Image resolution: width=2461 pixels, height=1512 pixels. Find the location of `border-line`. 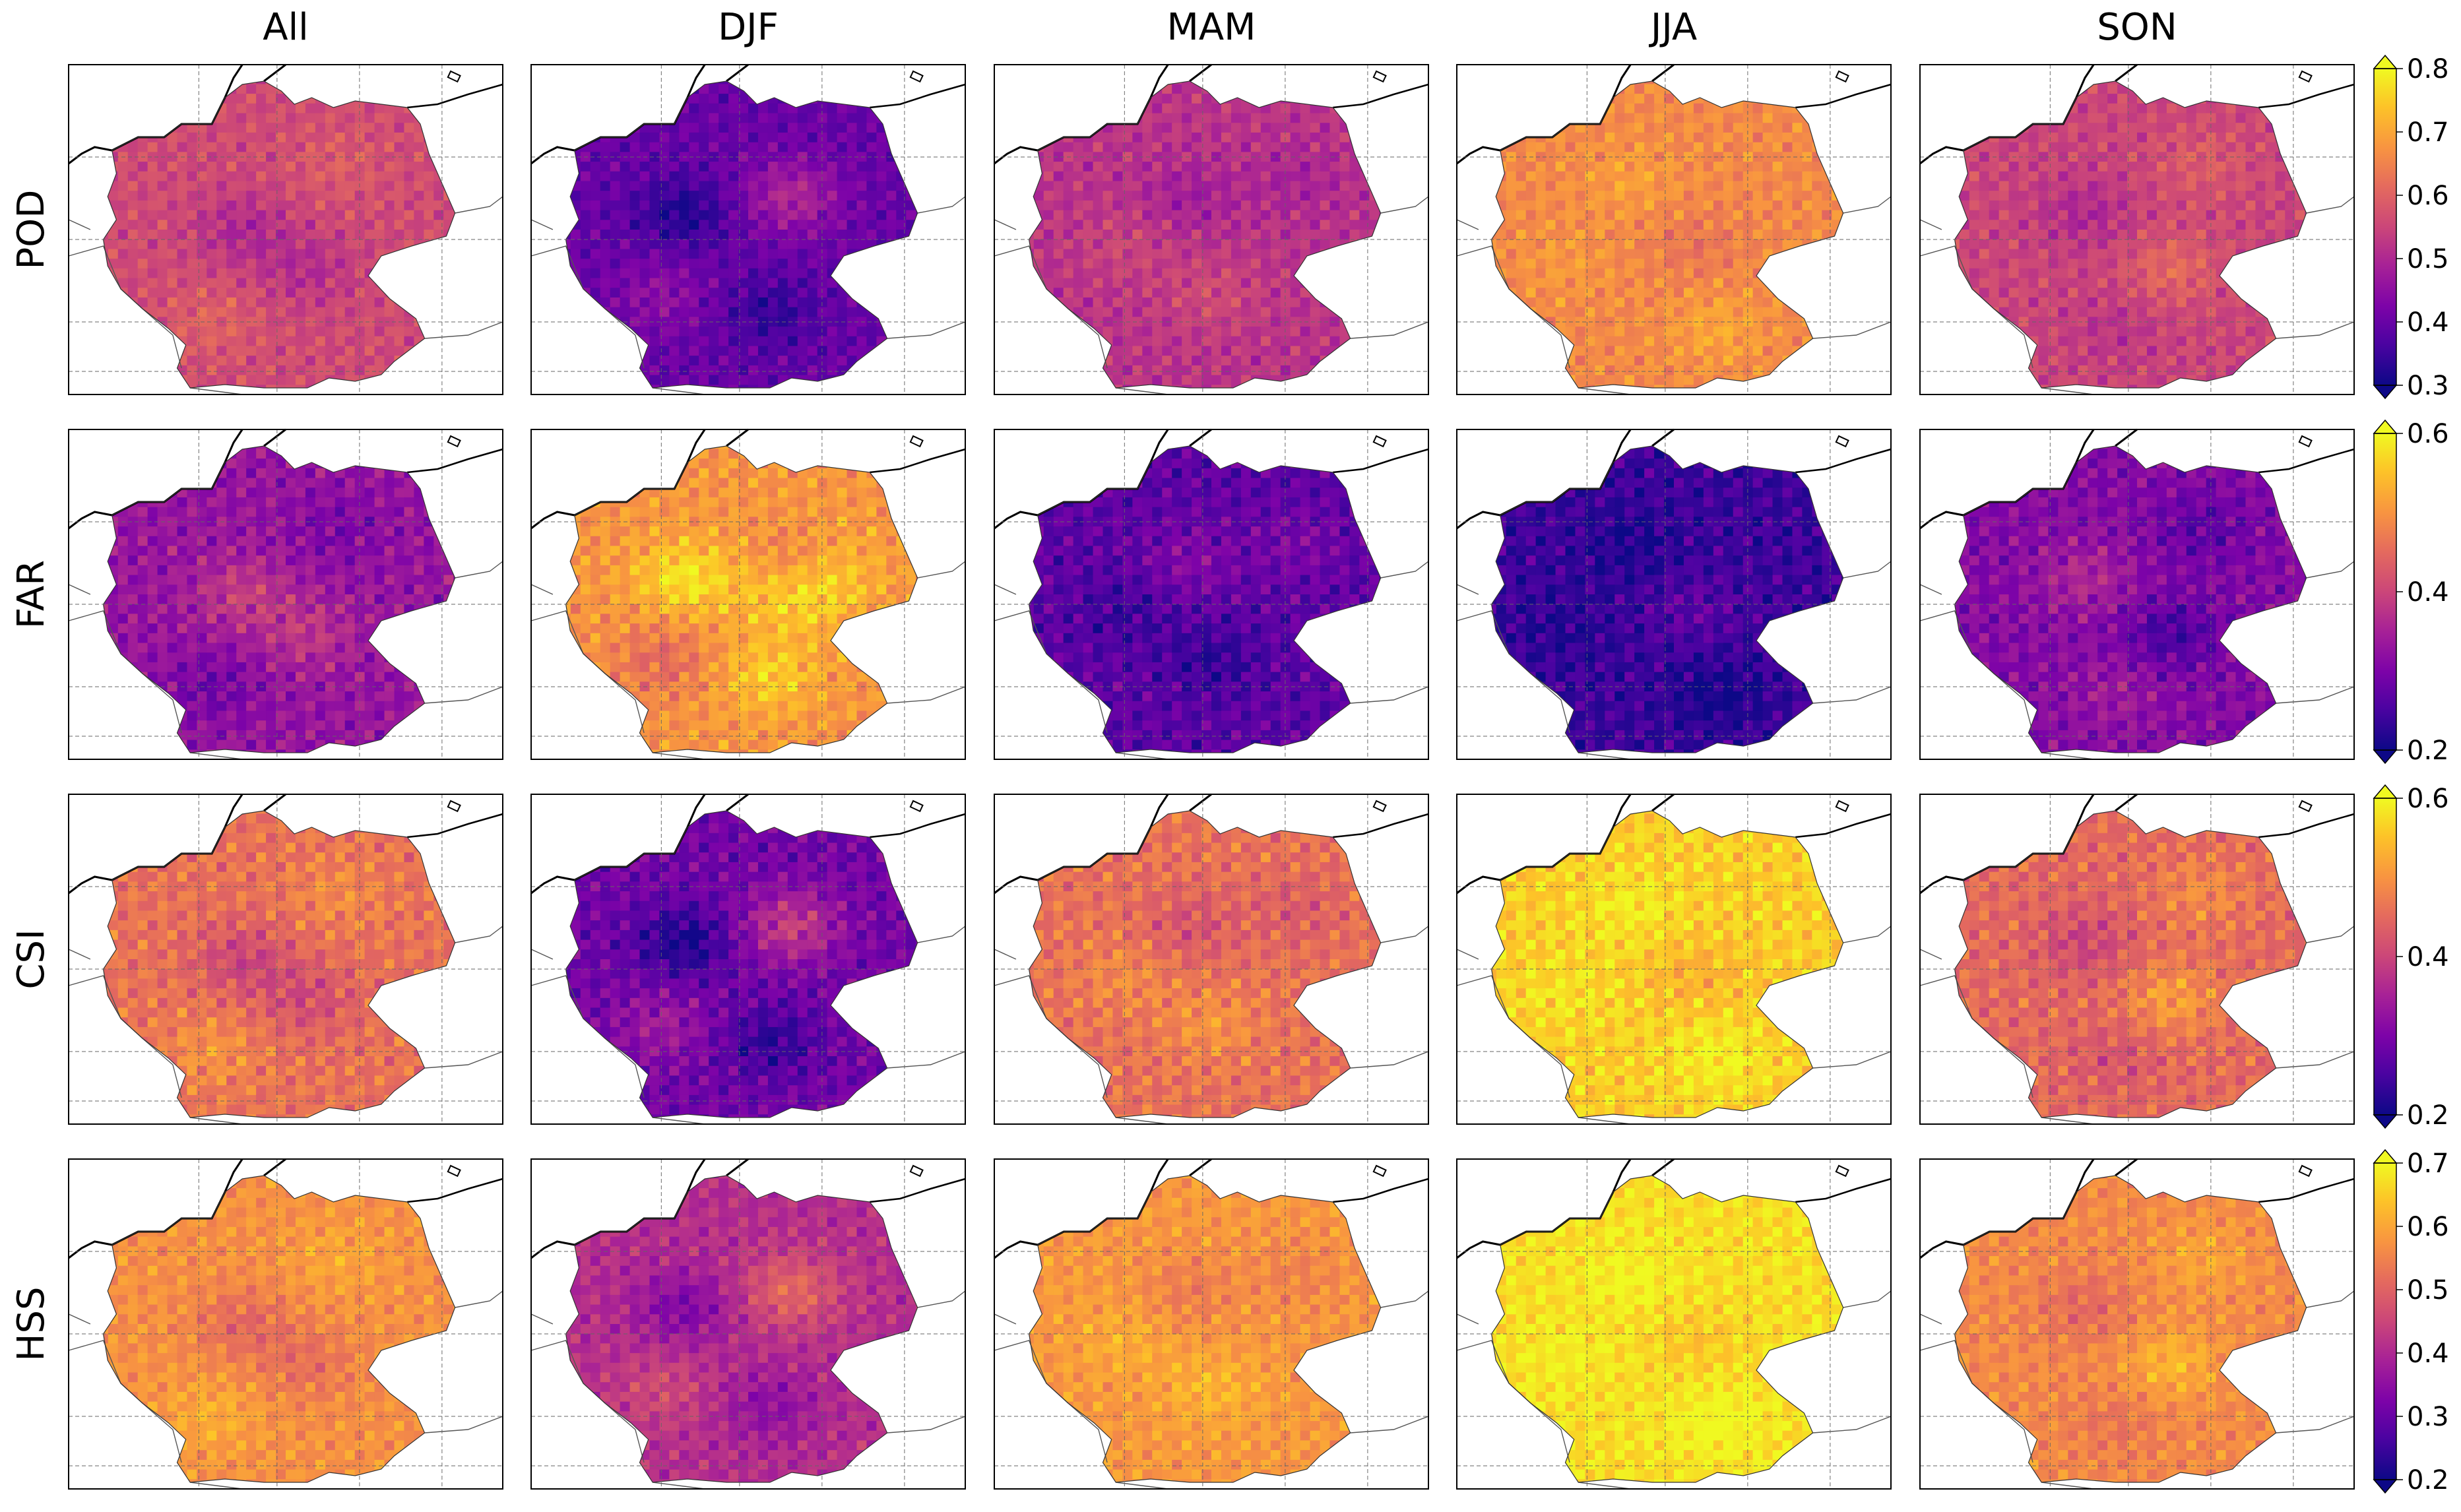

border-line is located at coordinates (1404, 205).